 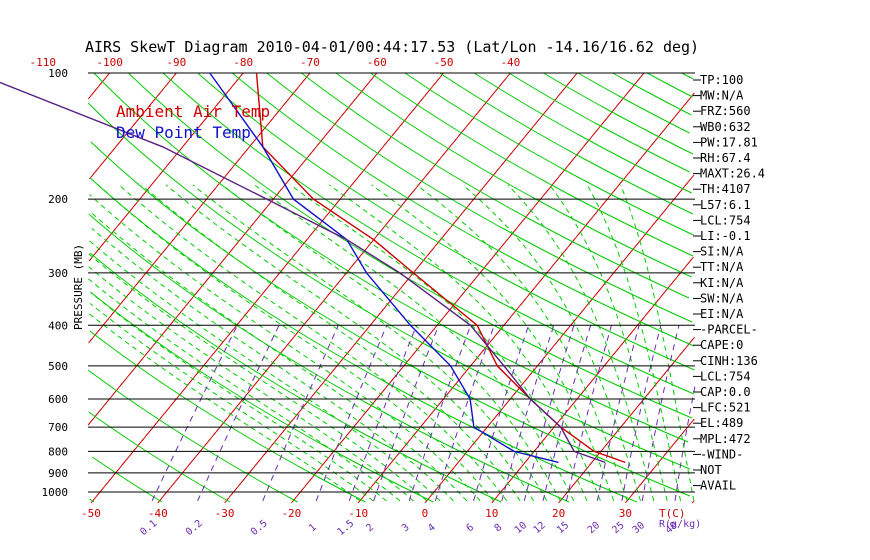 I want to click on mixing-ratio-tick-label: 15, so click(x=563, y=528).